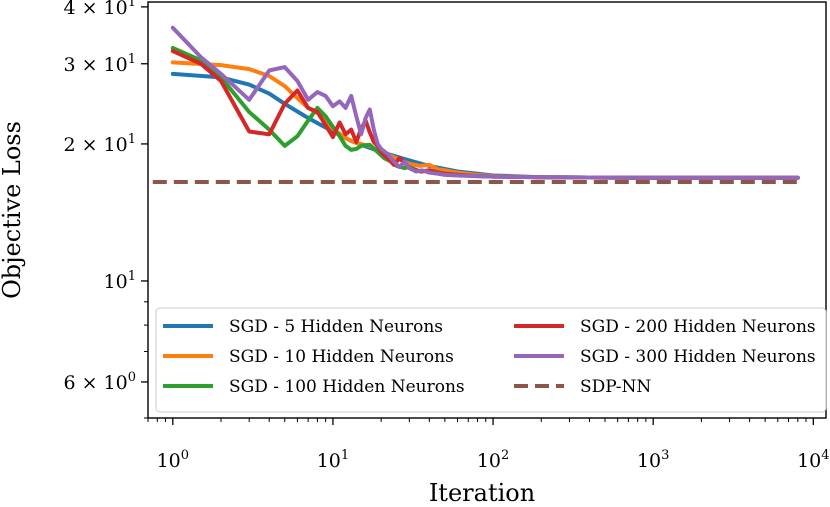  I want to click on legend-label-sgd-10-hidden-neurons: SGD - 10 Hidden Neurons, so click(341, 357).